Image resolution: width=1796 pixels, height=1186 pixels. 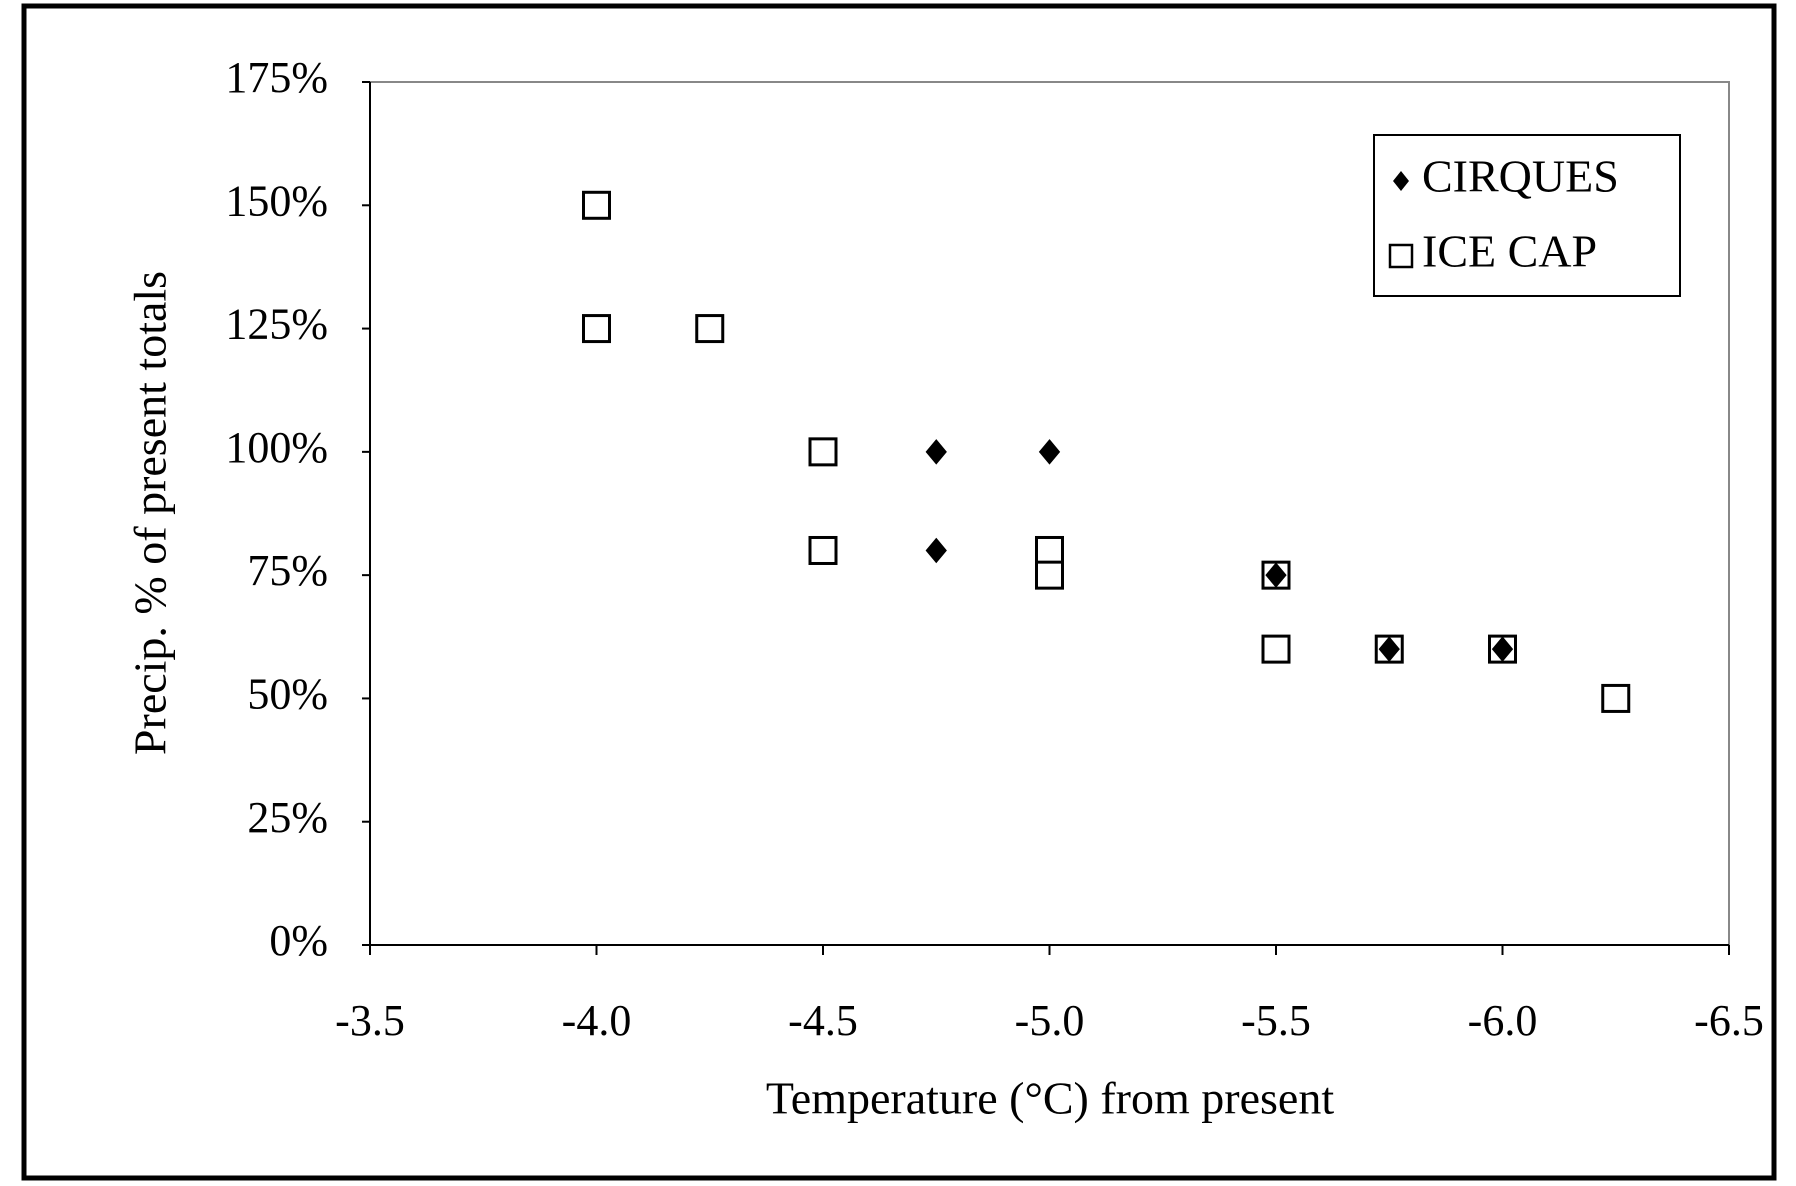 What do you see at coordinates (1050, 1020) in the screenshot?
I see `x-tick-label: -5.0` at bounding box center [1050, 1020].